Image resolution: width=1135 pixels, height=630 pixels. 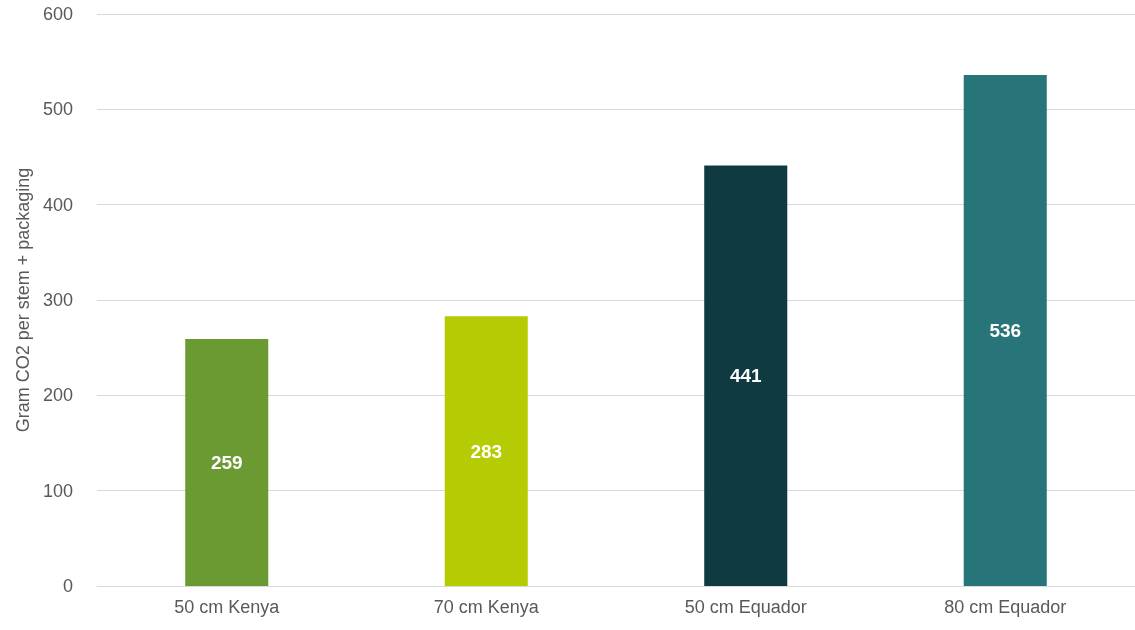 What do you see at coordinates (486, 607) in the screenshot?
I see `x-tick-label: 70 cm Kenya` at bounding box center [486, 607].